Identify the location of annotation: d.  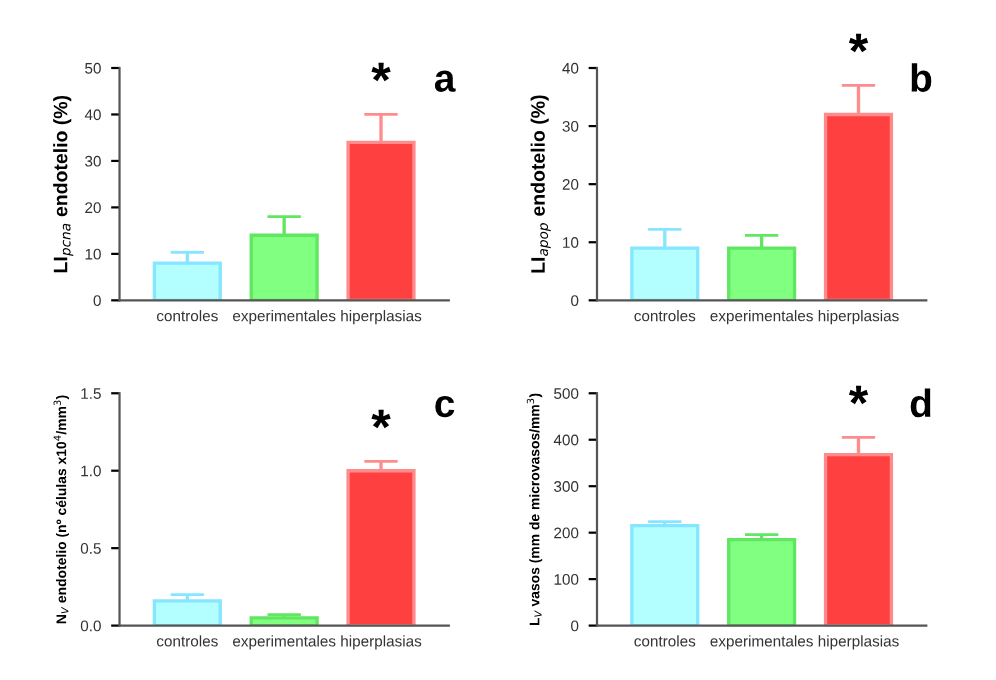
(920, 403).